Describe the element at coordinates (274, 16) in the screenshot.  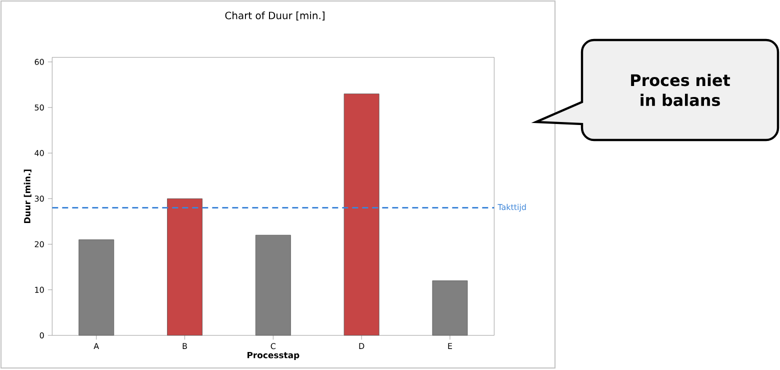
I see `chart-title: Chart of Duur [min.]` at that location.